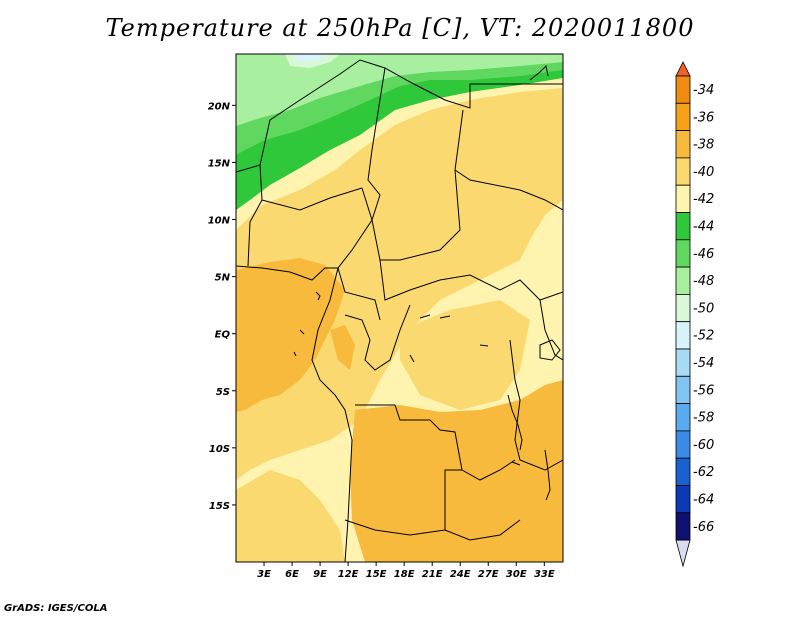 The image size is (800, 618). What do you see at coordinates (703, 445) in the screenshot?
I see `colorbar-label: -60` at bounding box center [703, 445].